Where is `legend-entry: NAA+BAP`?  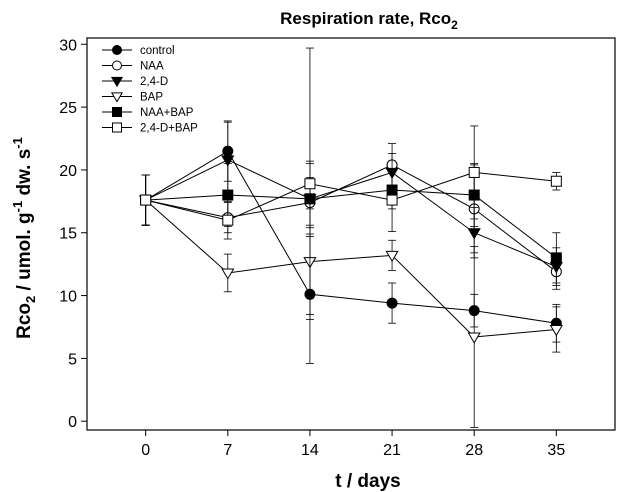
legend-entry: NAA+BAP is located at coordinates (148, 113).